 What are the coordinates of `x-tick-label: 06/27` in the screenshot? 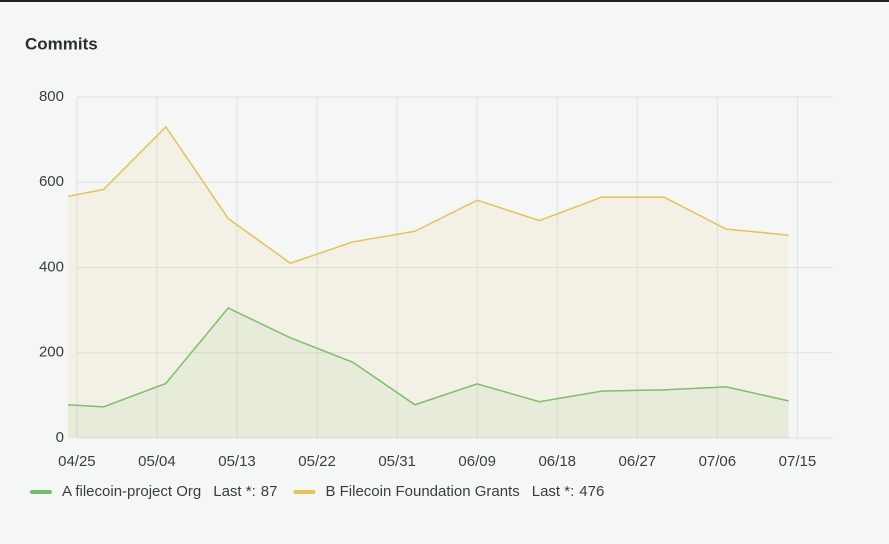 It's located at (638, 461).